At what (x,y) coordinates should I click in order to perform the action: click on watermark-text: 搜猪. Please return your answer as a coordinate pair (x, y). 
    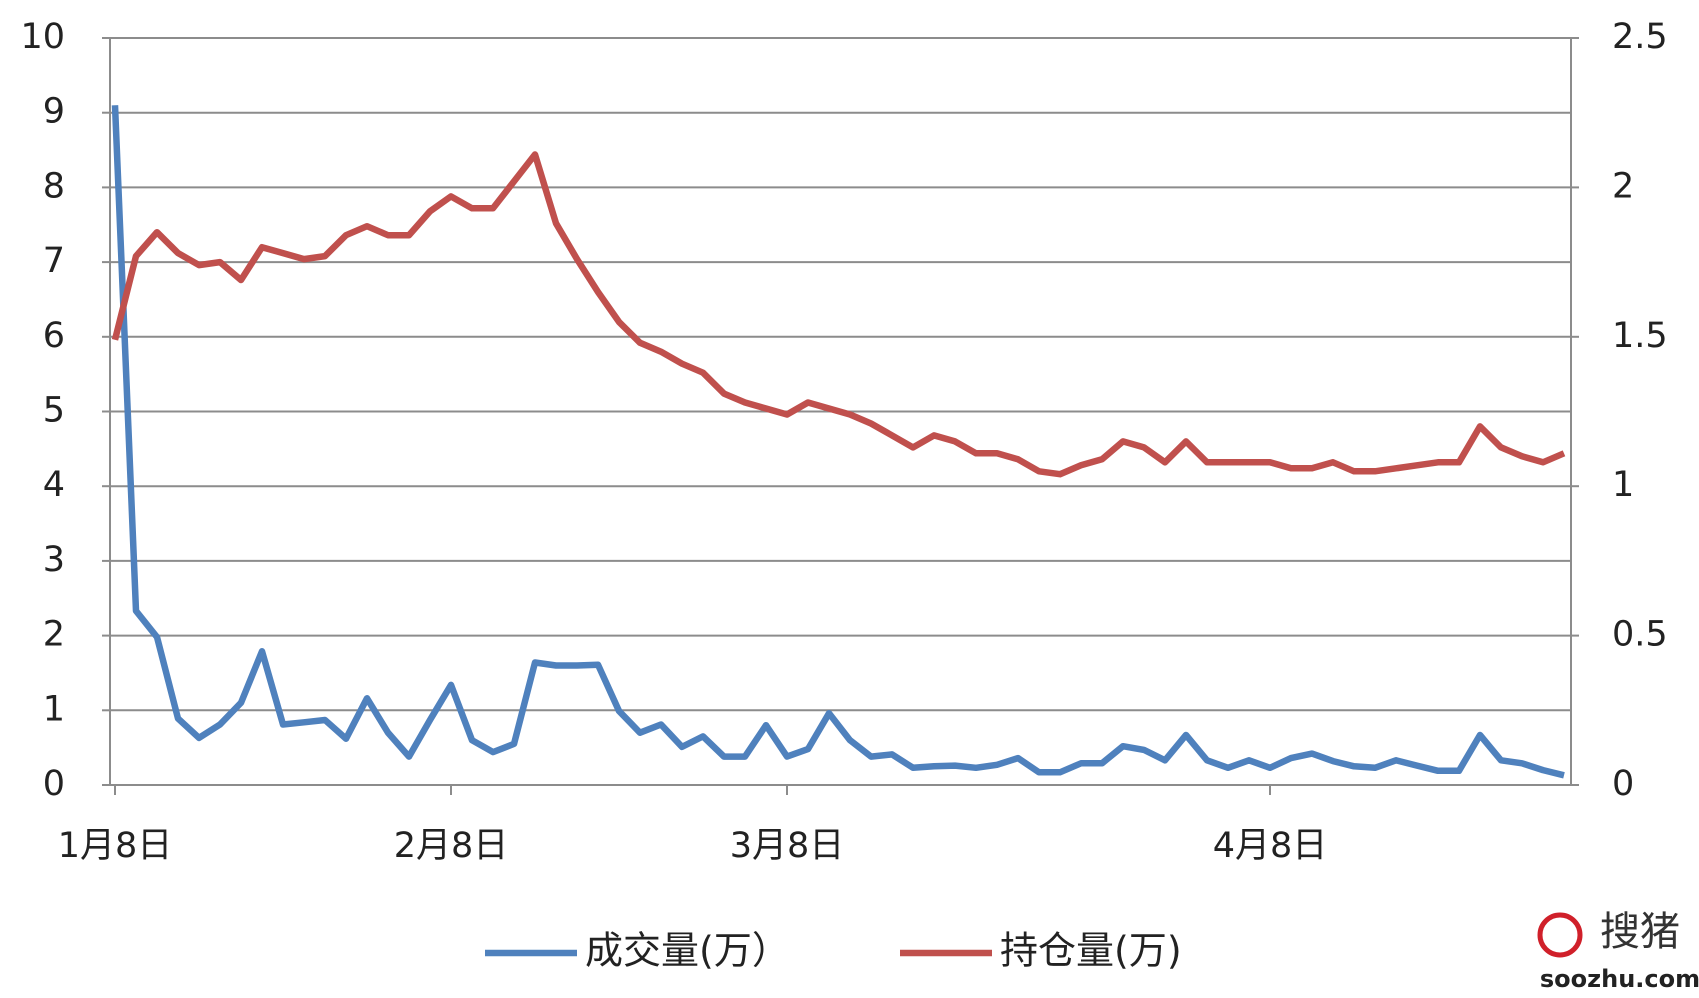
    Looking at the image, I should click on (1640, 932).